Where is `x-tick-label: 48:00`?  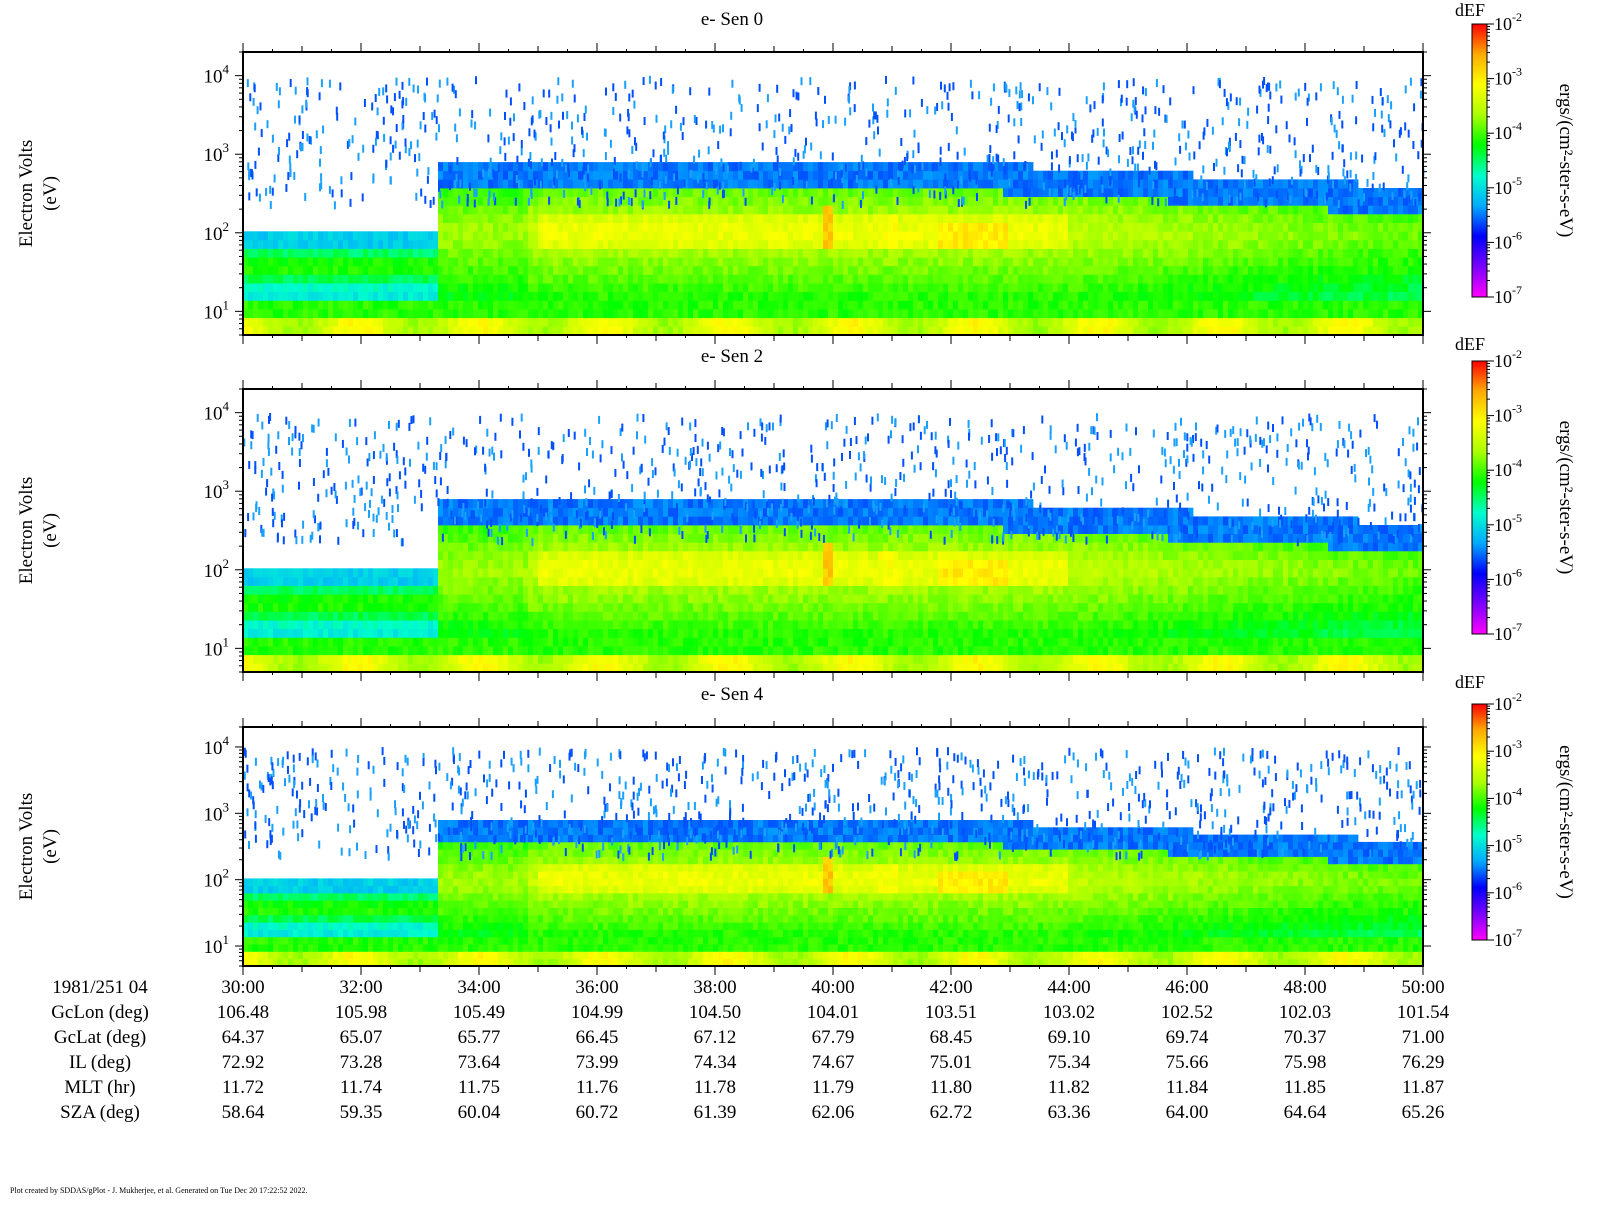
x-tick-label: 48:00 is located at coordinates (1304, 987).